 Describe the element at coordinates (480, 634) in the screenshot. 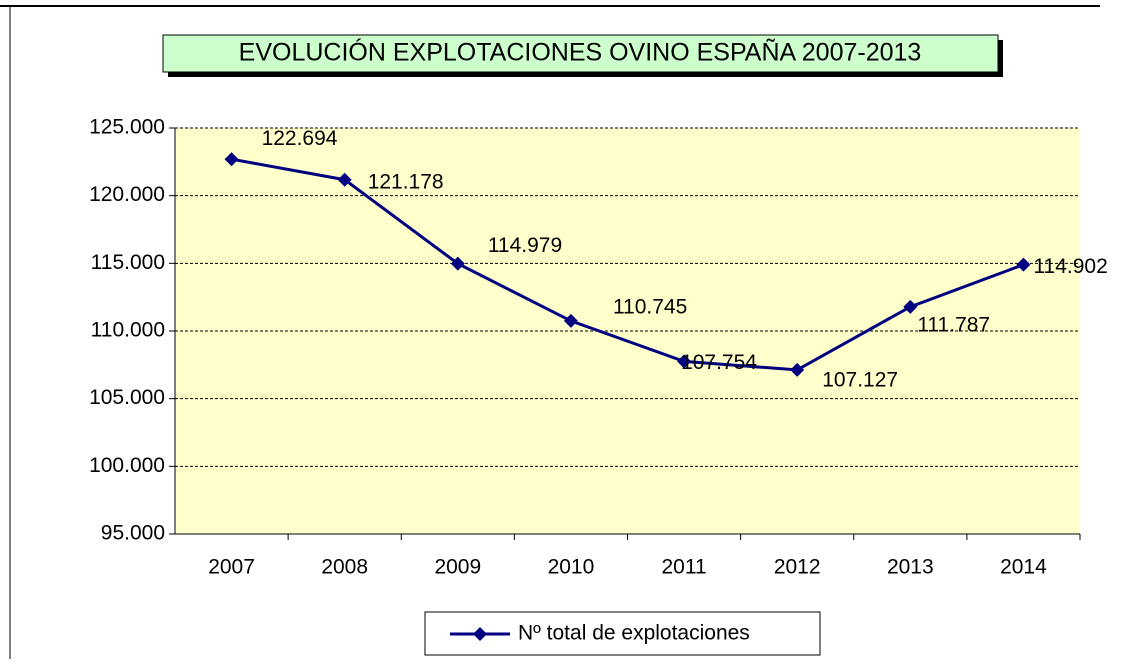

I see `legend-marker` at that location.